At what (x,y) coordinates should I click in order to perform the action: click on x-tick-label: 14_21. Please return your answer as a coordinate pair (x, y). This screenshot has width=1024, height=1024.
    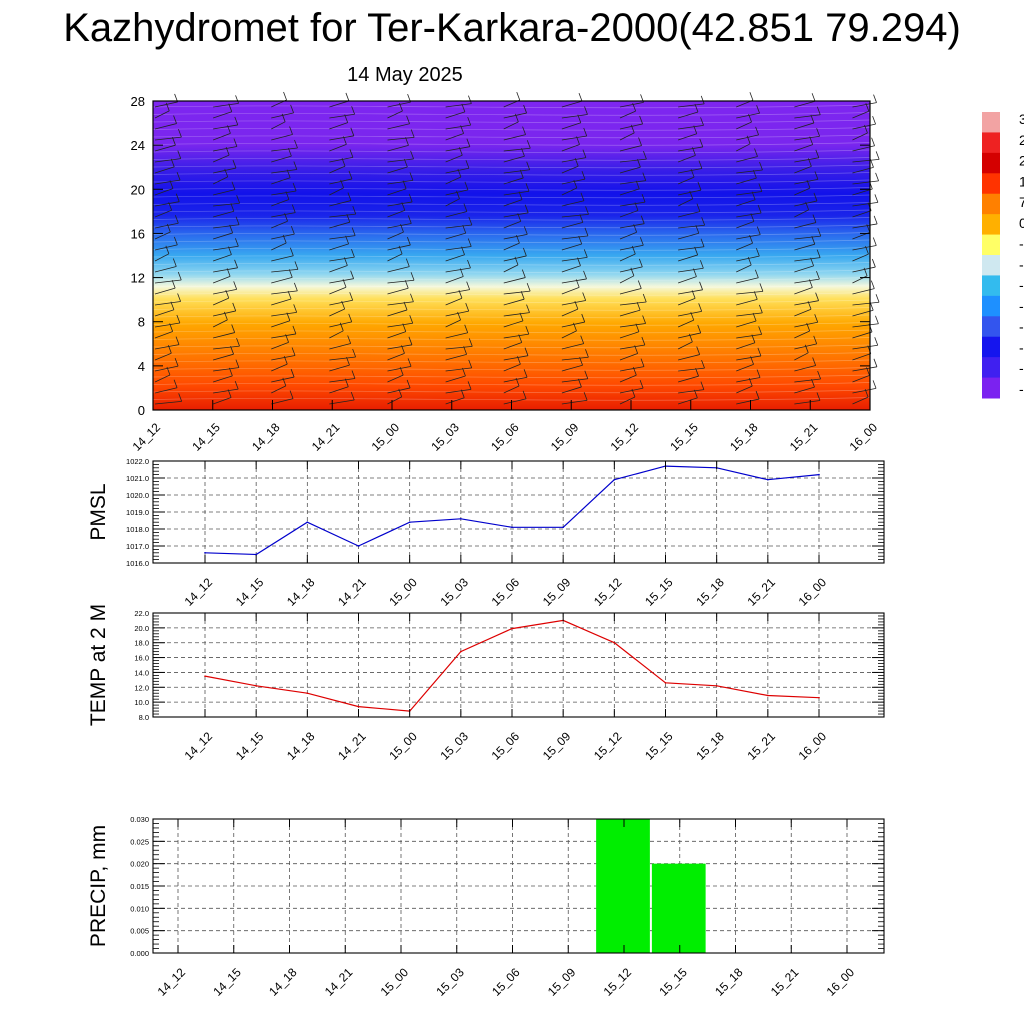
    Looking at the image, I should click on (352, 746).